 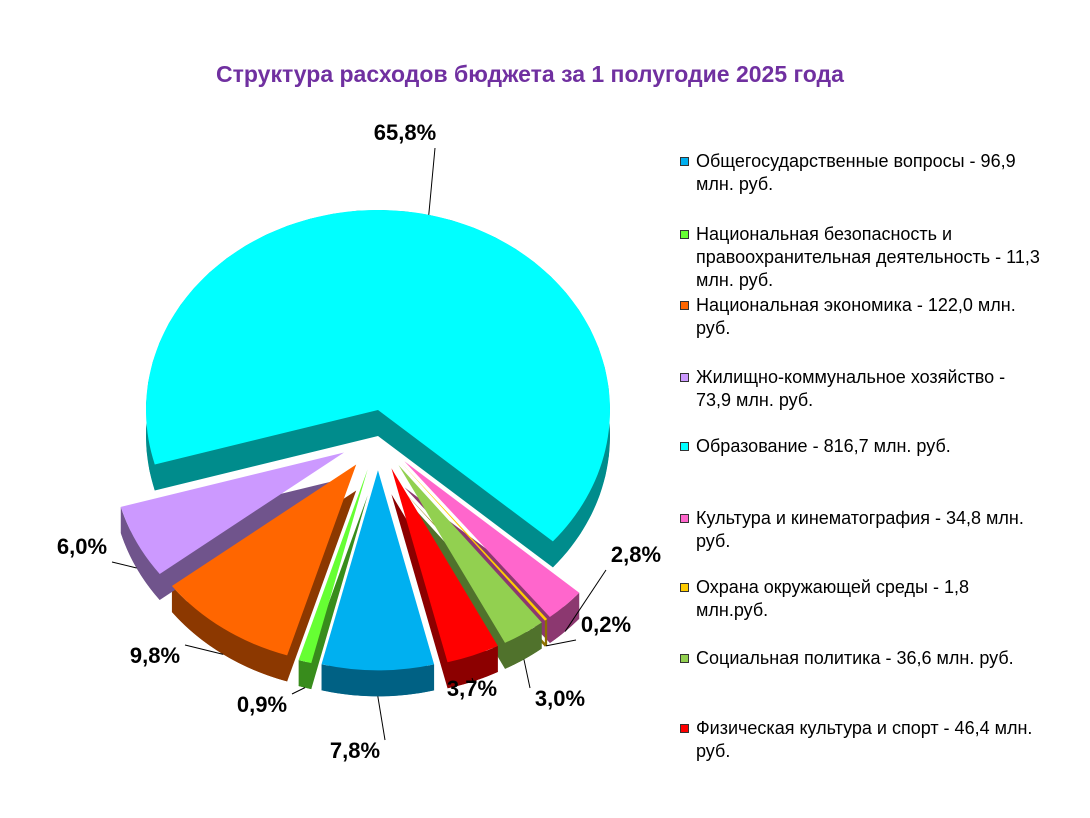 What do you see at coordinates (560, 698) in the screenshot?
I see `data-label: 3,0%` at bounding box center [560, 698].